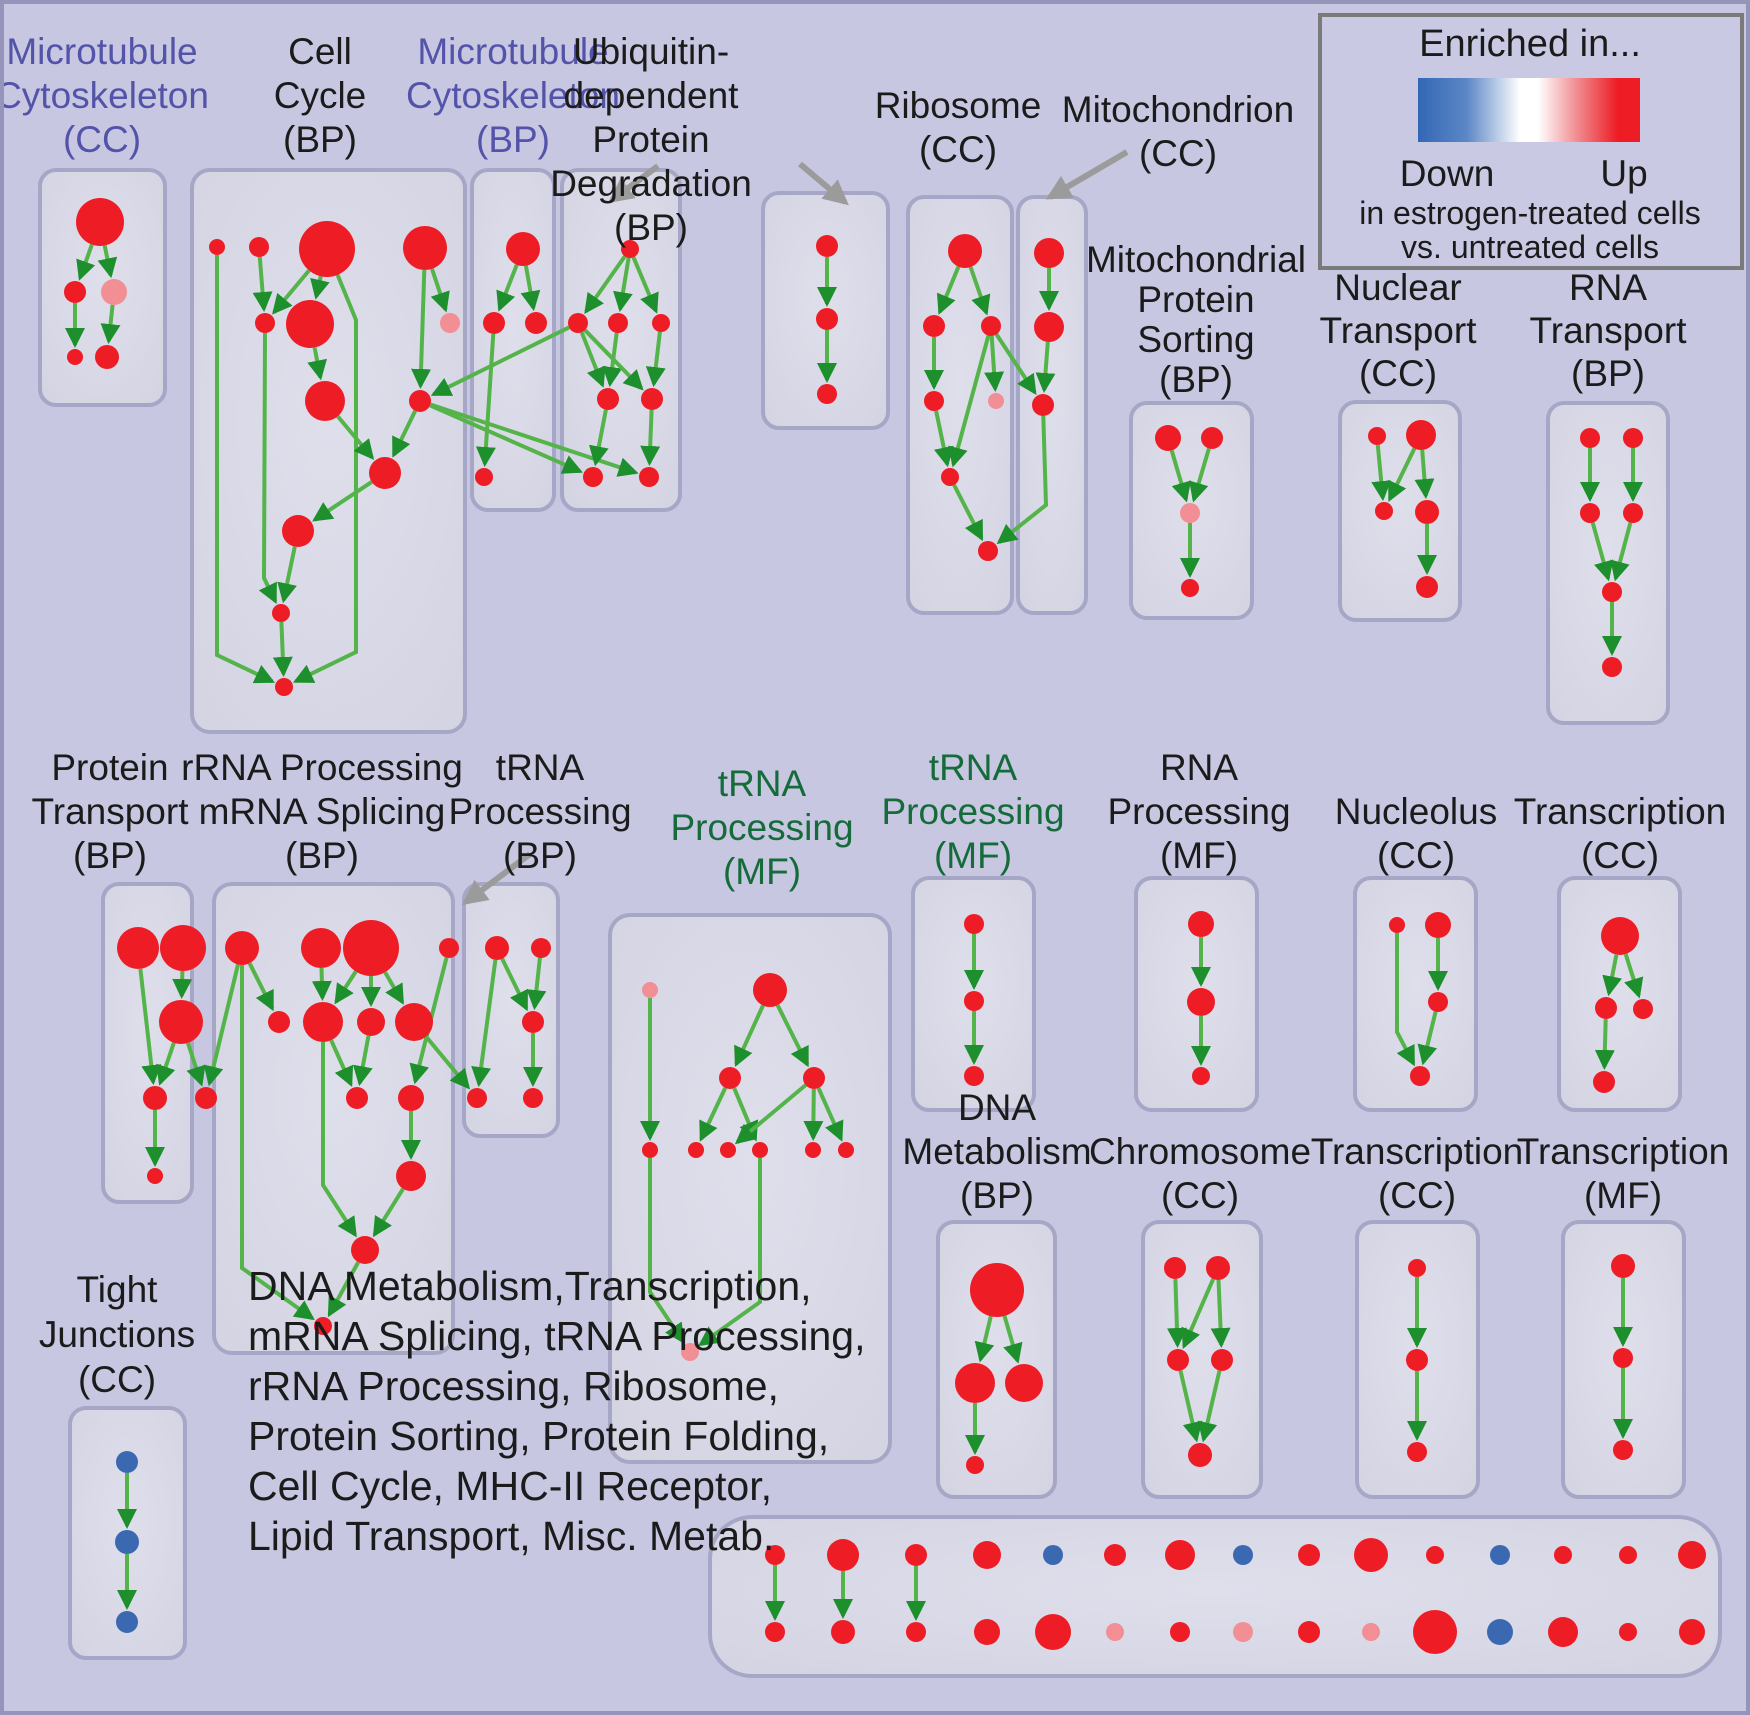 Image resolution: width=1750 pixels, height=1715 pixels. I want to click on edge-M3-M6, so click(346, 987).